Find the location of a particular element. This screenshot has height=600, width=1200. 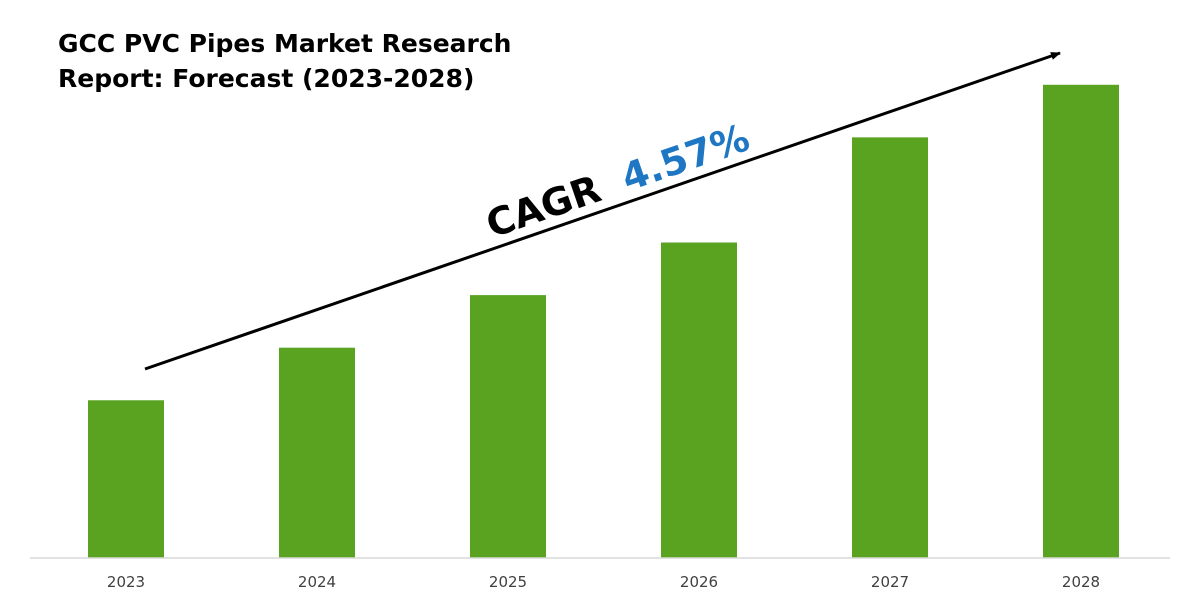

x-tick-label-2028: 2028 is located at coordinates (1081, 582).